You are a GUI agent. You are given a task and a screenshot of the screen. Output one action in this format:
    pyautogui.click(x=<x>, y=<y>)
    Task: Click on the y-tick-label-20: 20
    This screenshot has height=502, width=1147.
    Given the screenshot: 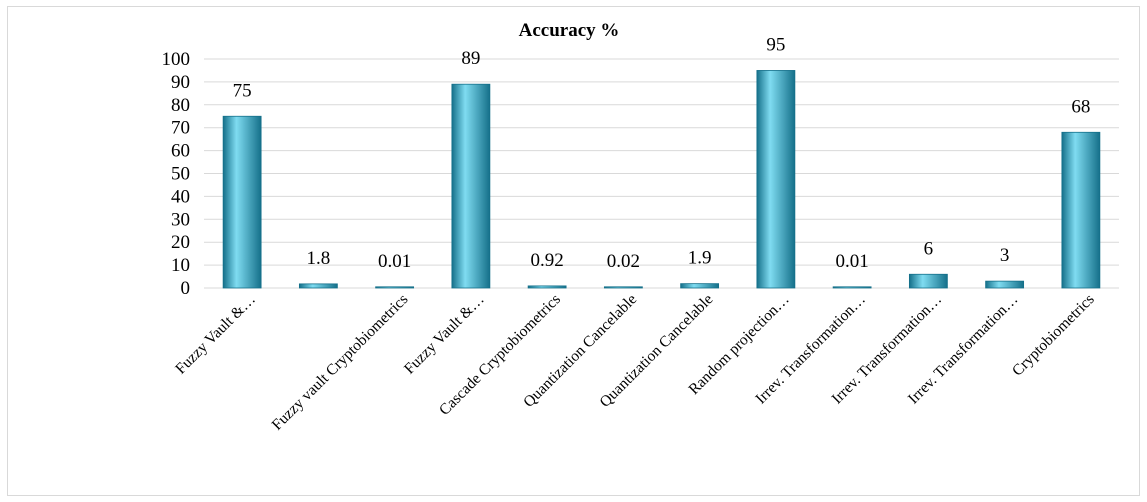 What is the action you would take?
    pyautogui.click(x=180, y=242)
    